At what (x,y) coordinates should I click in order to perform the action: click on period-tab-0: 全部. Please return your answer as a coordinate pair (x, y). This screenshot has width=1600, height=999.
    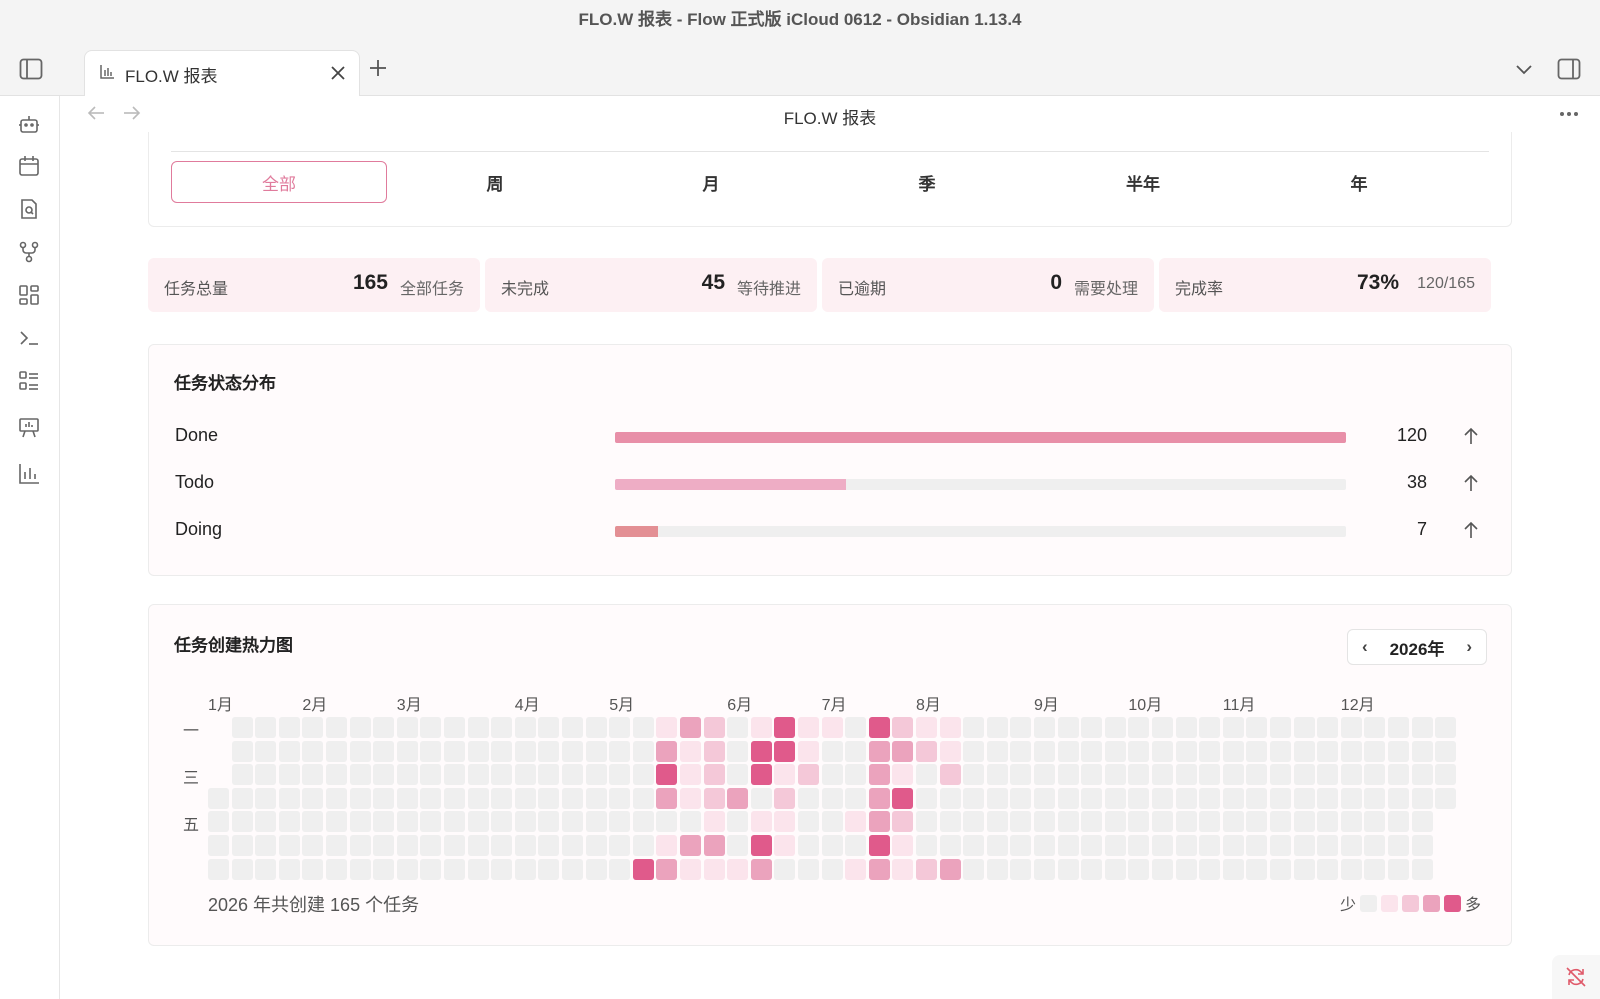
    Looking at the image, I should click on (279, 182).